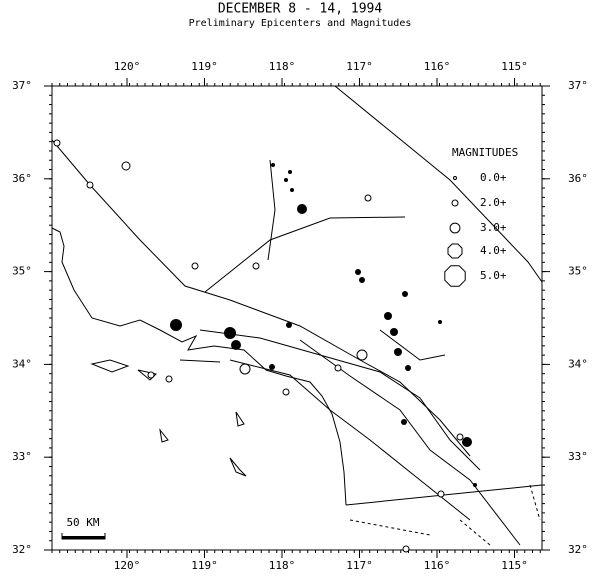 Image resolution: width=601 pixels, height=582 pixels. What do you see at coordinates (493, 177) in the screenshot?
I see `legend-label: 0.0+` at bounding box center [493, 177].